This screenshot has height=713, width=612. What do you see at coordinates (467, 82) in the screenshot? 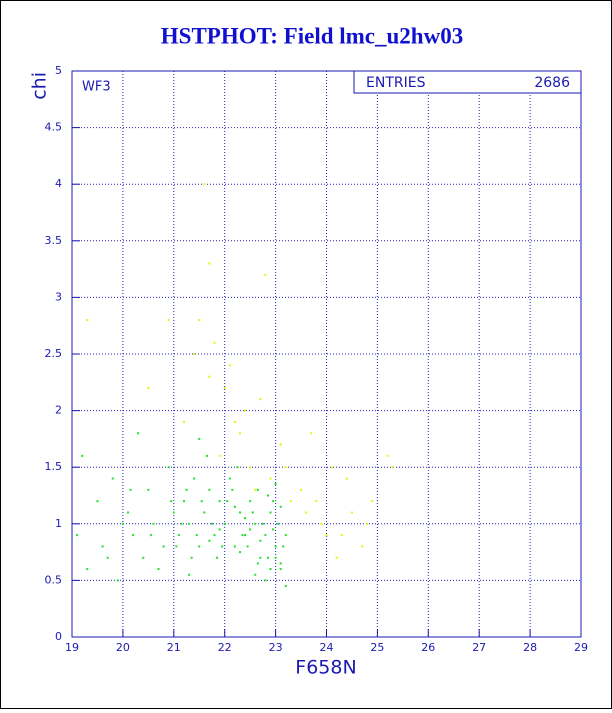
I see `stats-box` at bounding box center [467, 82].